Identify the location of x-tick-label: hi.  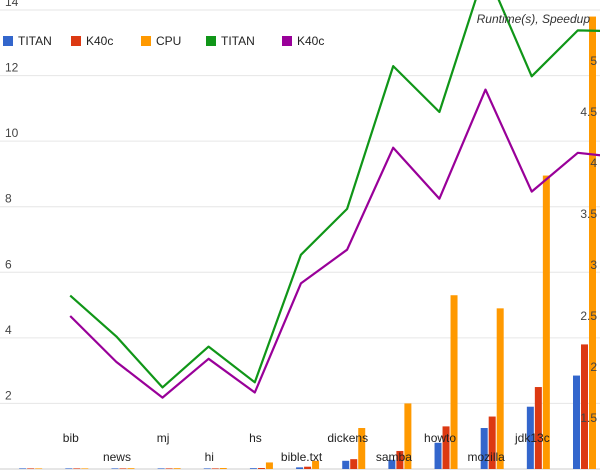
(209, 457).